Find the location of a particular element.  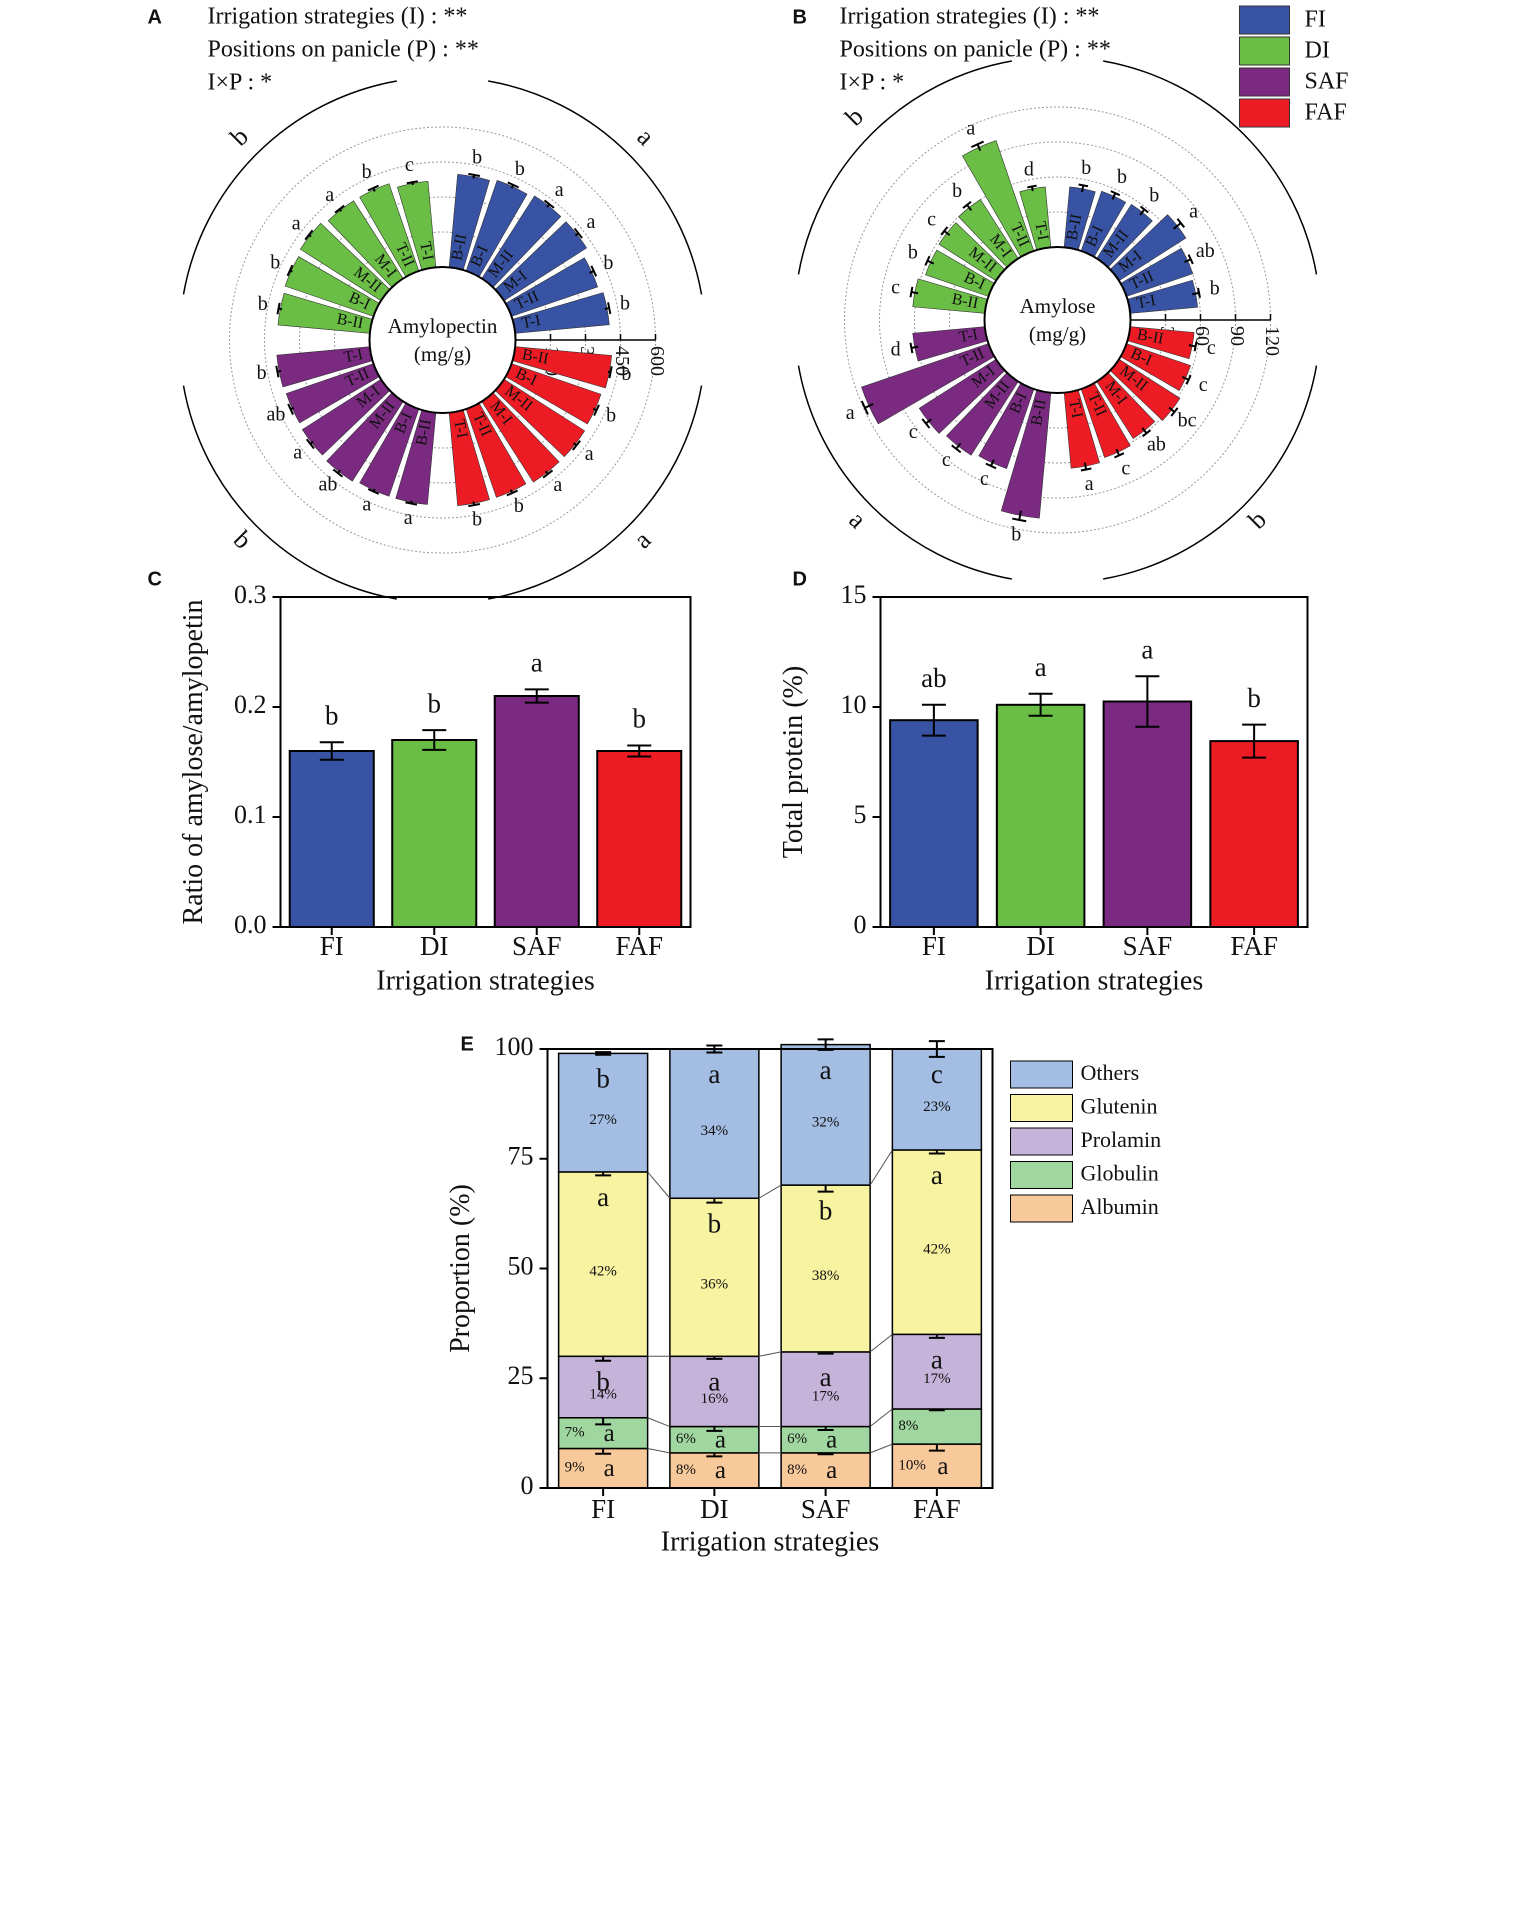

legend-label: DI is located at coordinates (1317, 51).